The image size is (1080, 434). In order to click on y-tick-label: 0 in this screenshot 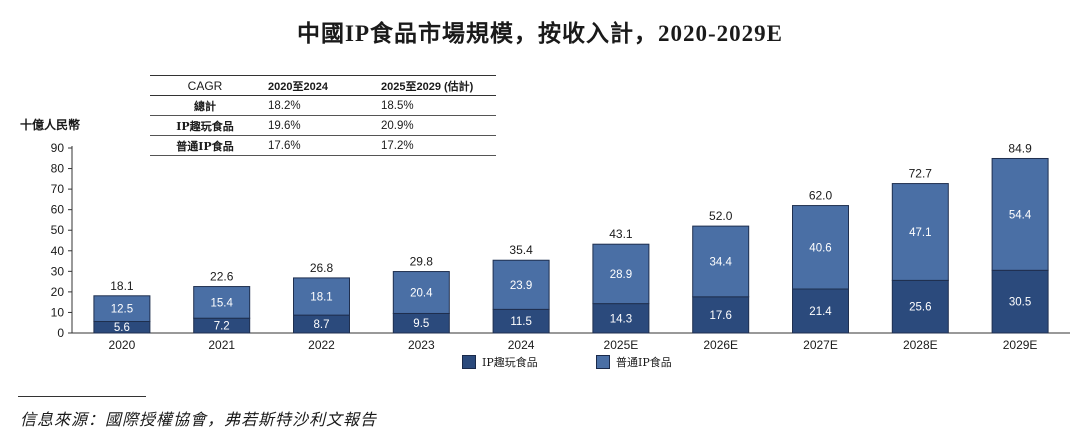, I will do `click(60, 333)`.